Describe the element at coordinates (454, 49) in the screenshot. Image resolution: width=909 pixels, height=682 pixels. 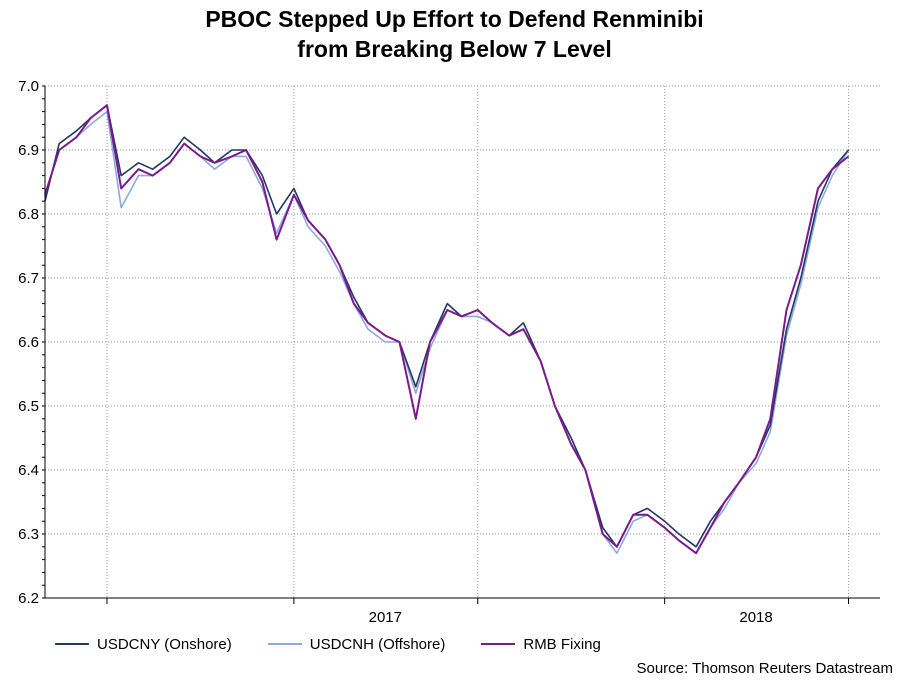
I see `chart-title-line-2: from Breaking Below 7 Level` at that location.